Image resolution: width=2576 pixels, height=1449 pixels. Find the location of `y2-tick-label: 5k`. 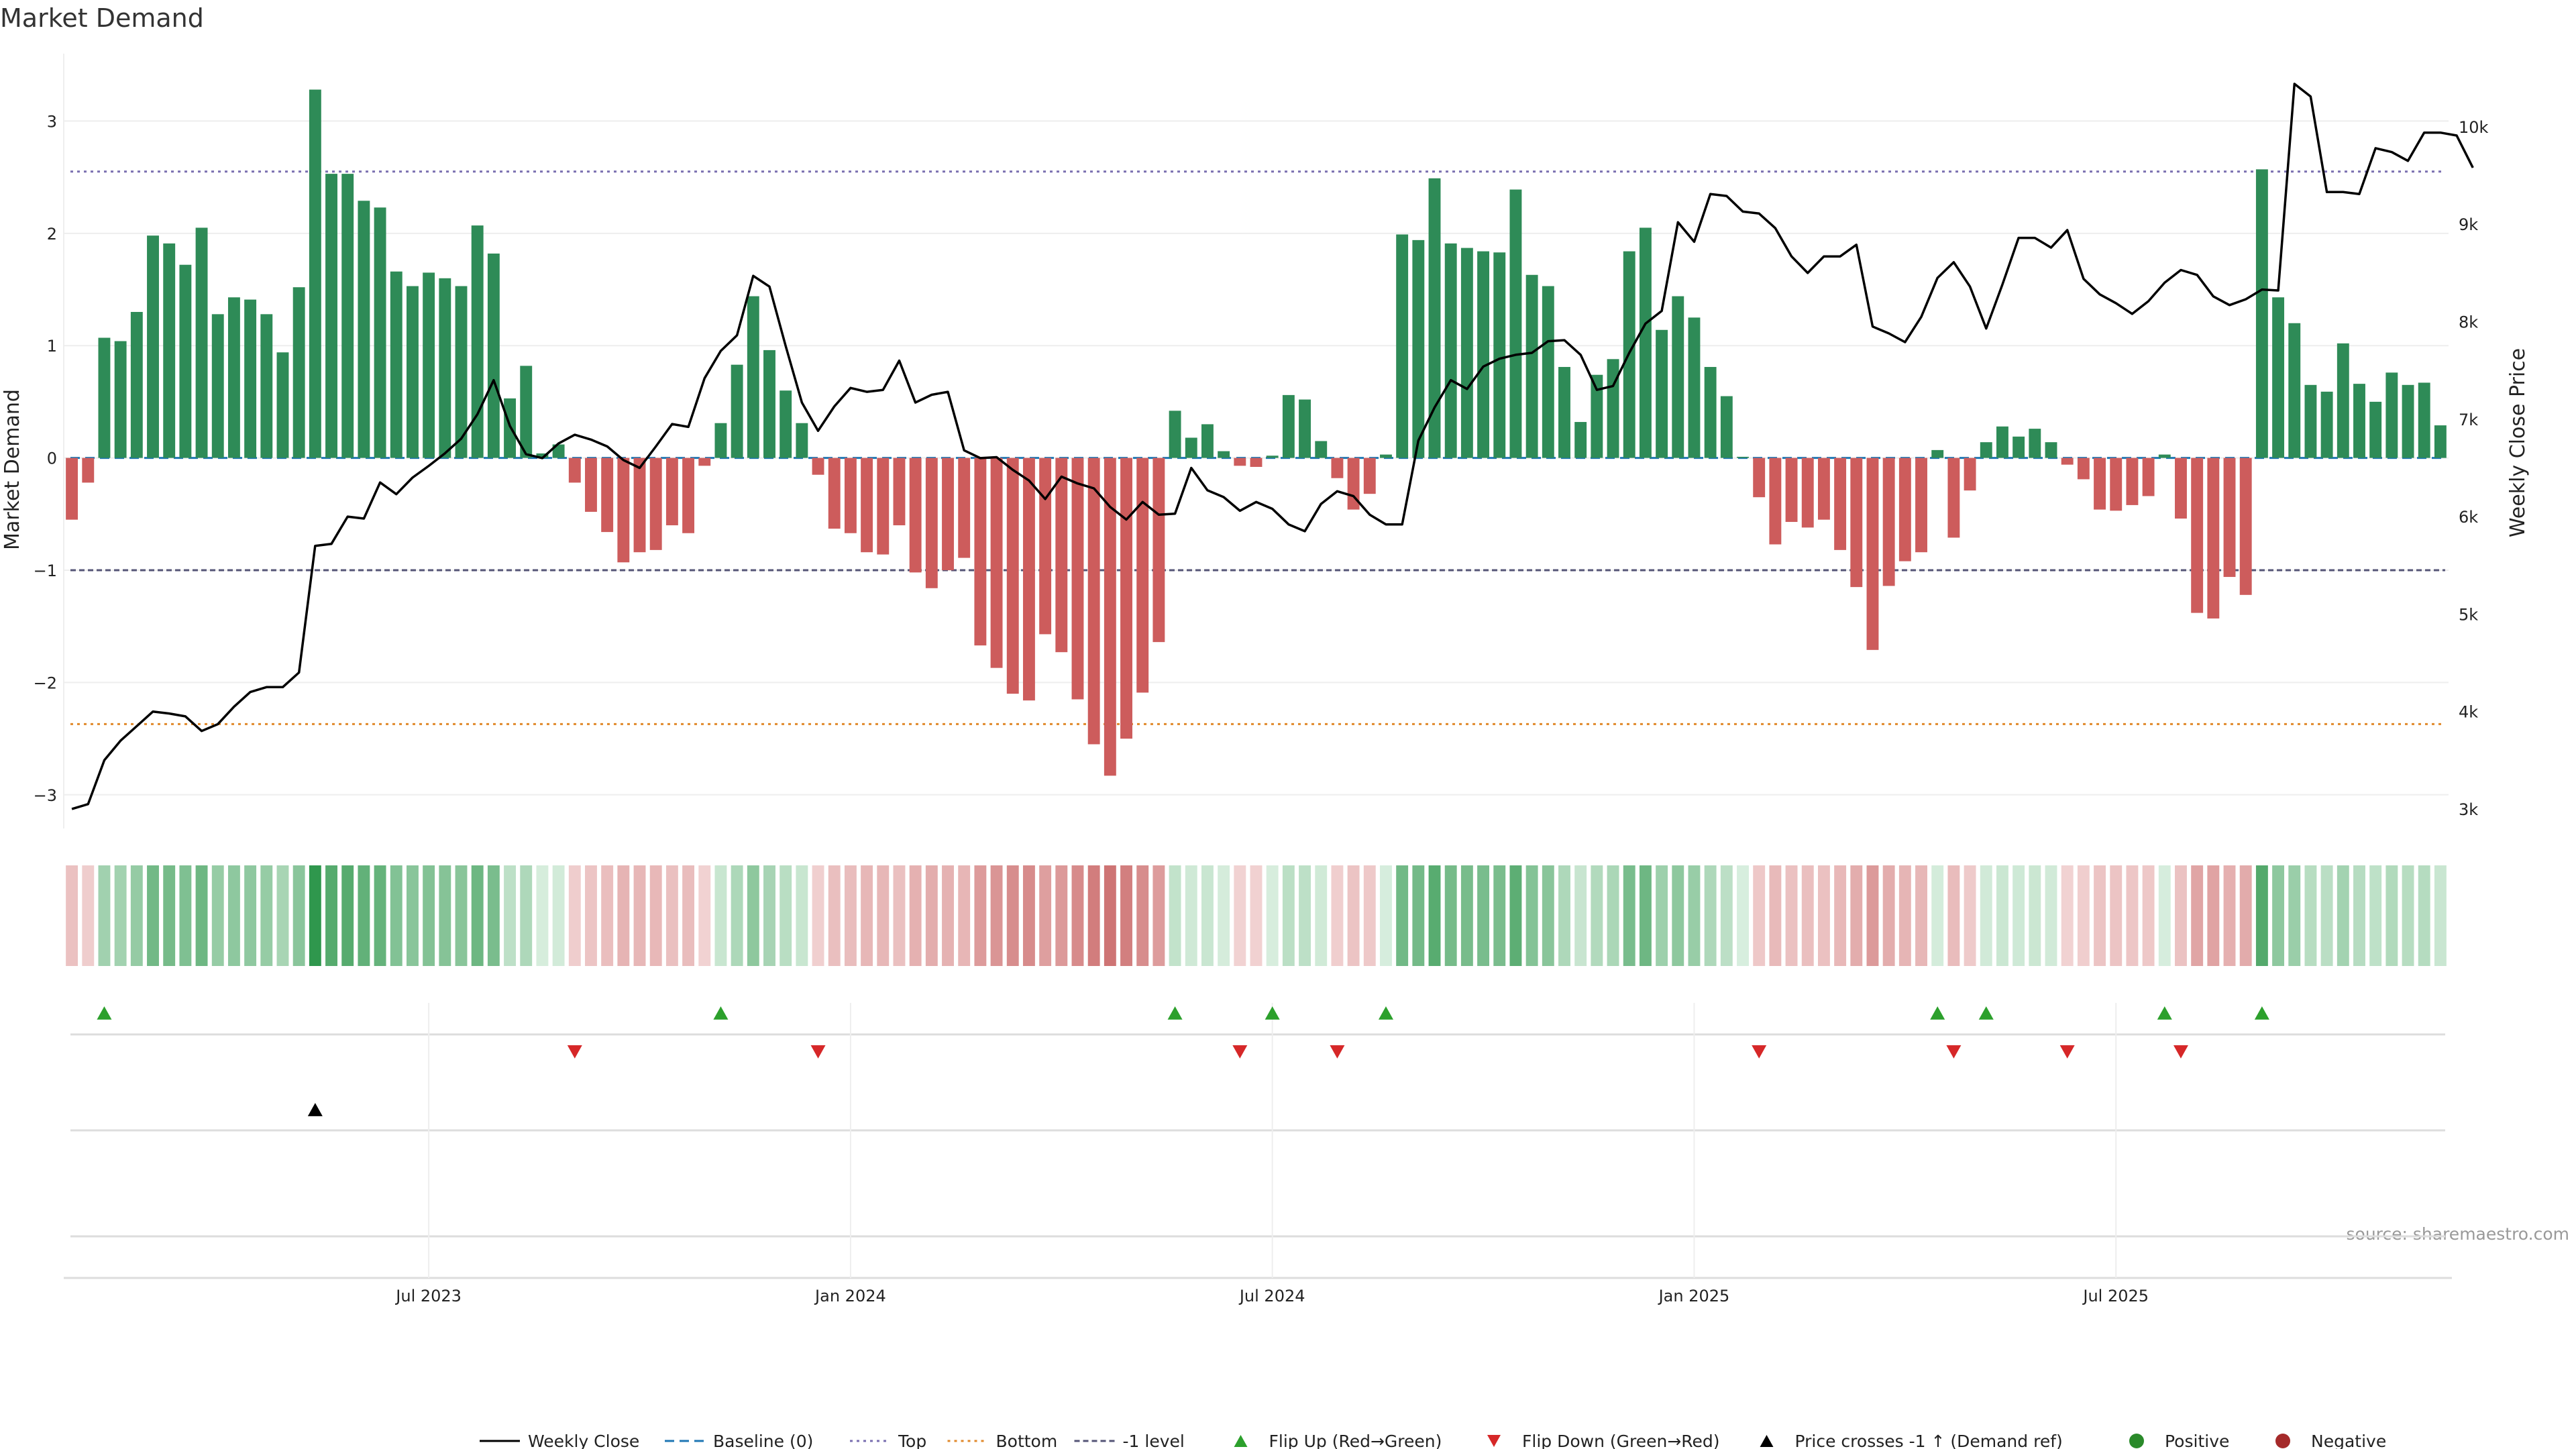

y2-tick-label: 5k is located at coordinates (2468, 614).